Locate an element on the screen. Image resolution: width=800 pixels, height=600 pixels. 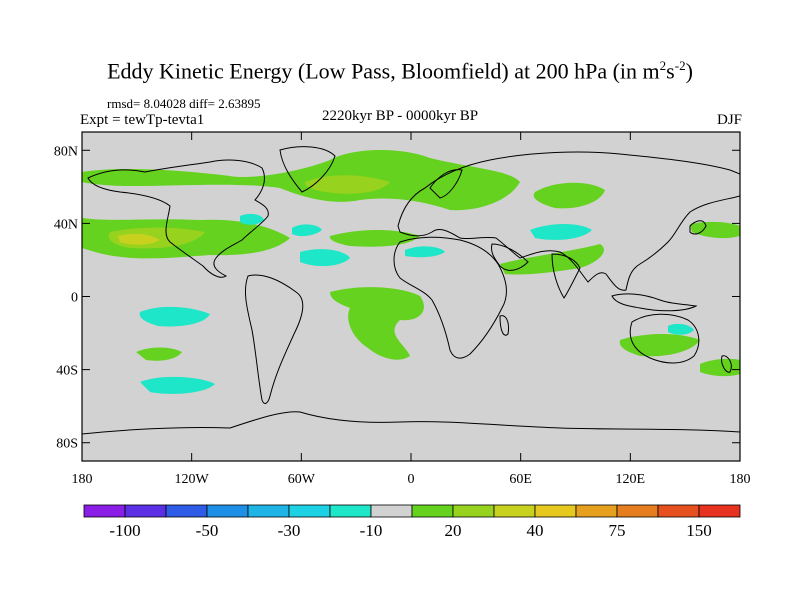
lon-tick-label: 60E is located at coordinates (520, 479).